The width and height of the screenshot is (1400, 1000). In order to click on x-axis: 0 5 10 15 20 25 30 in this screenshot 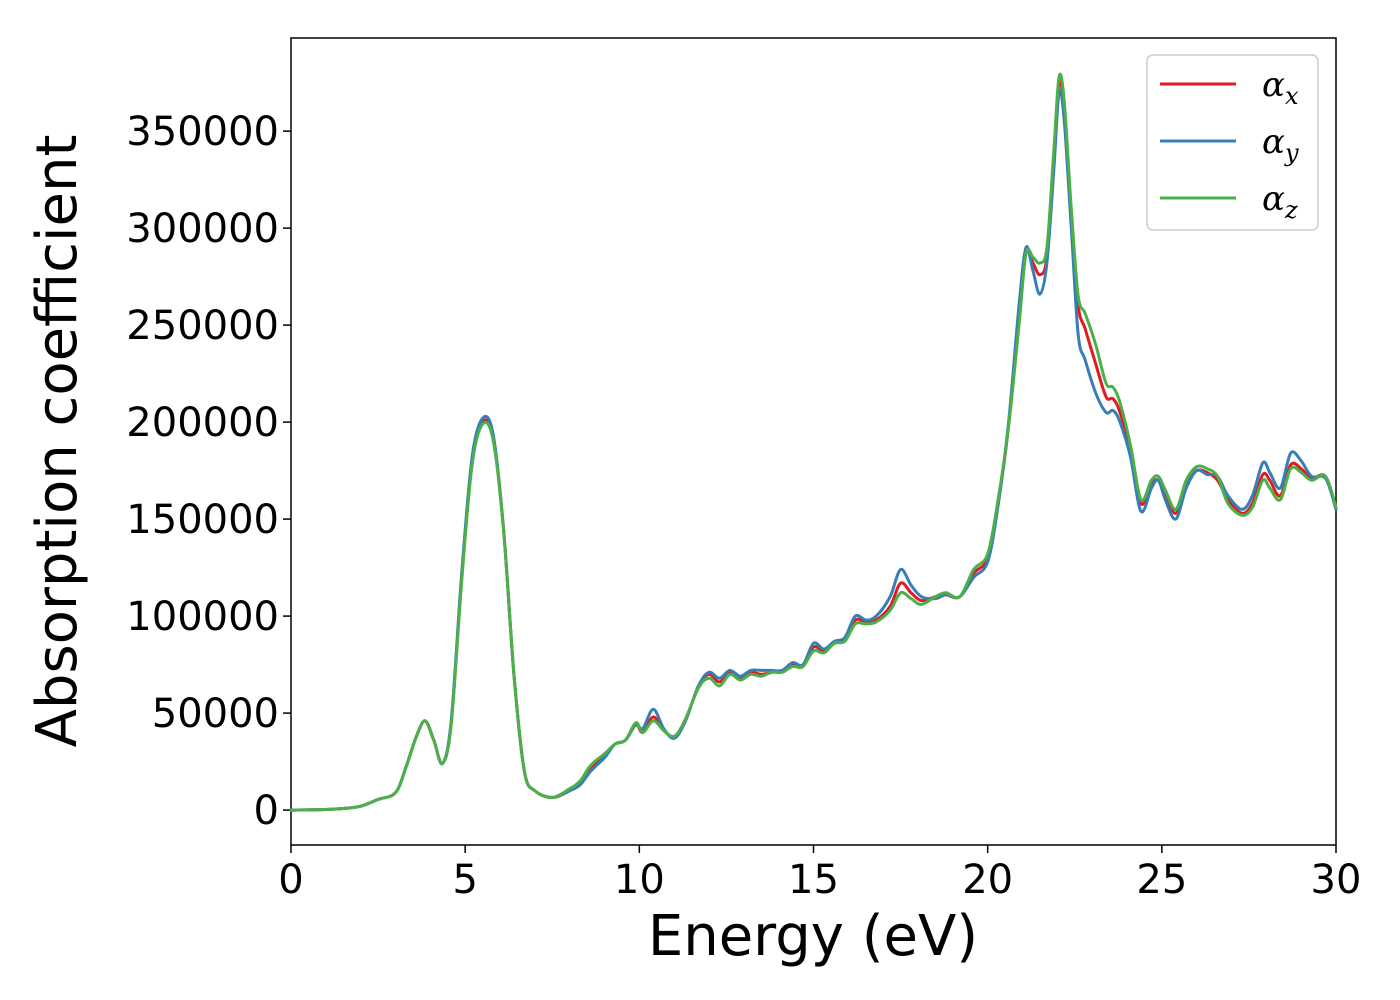, I will do `click(819, 874)`.